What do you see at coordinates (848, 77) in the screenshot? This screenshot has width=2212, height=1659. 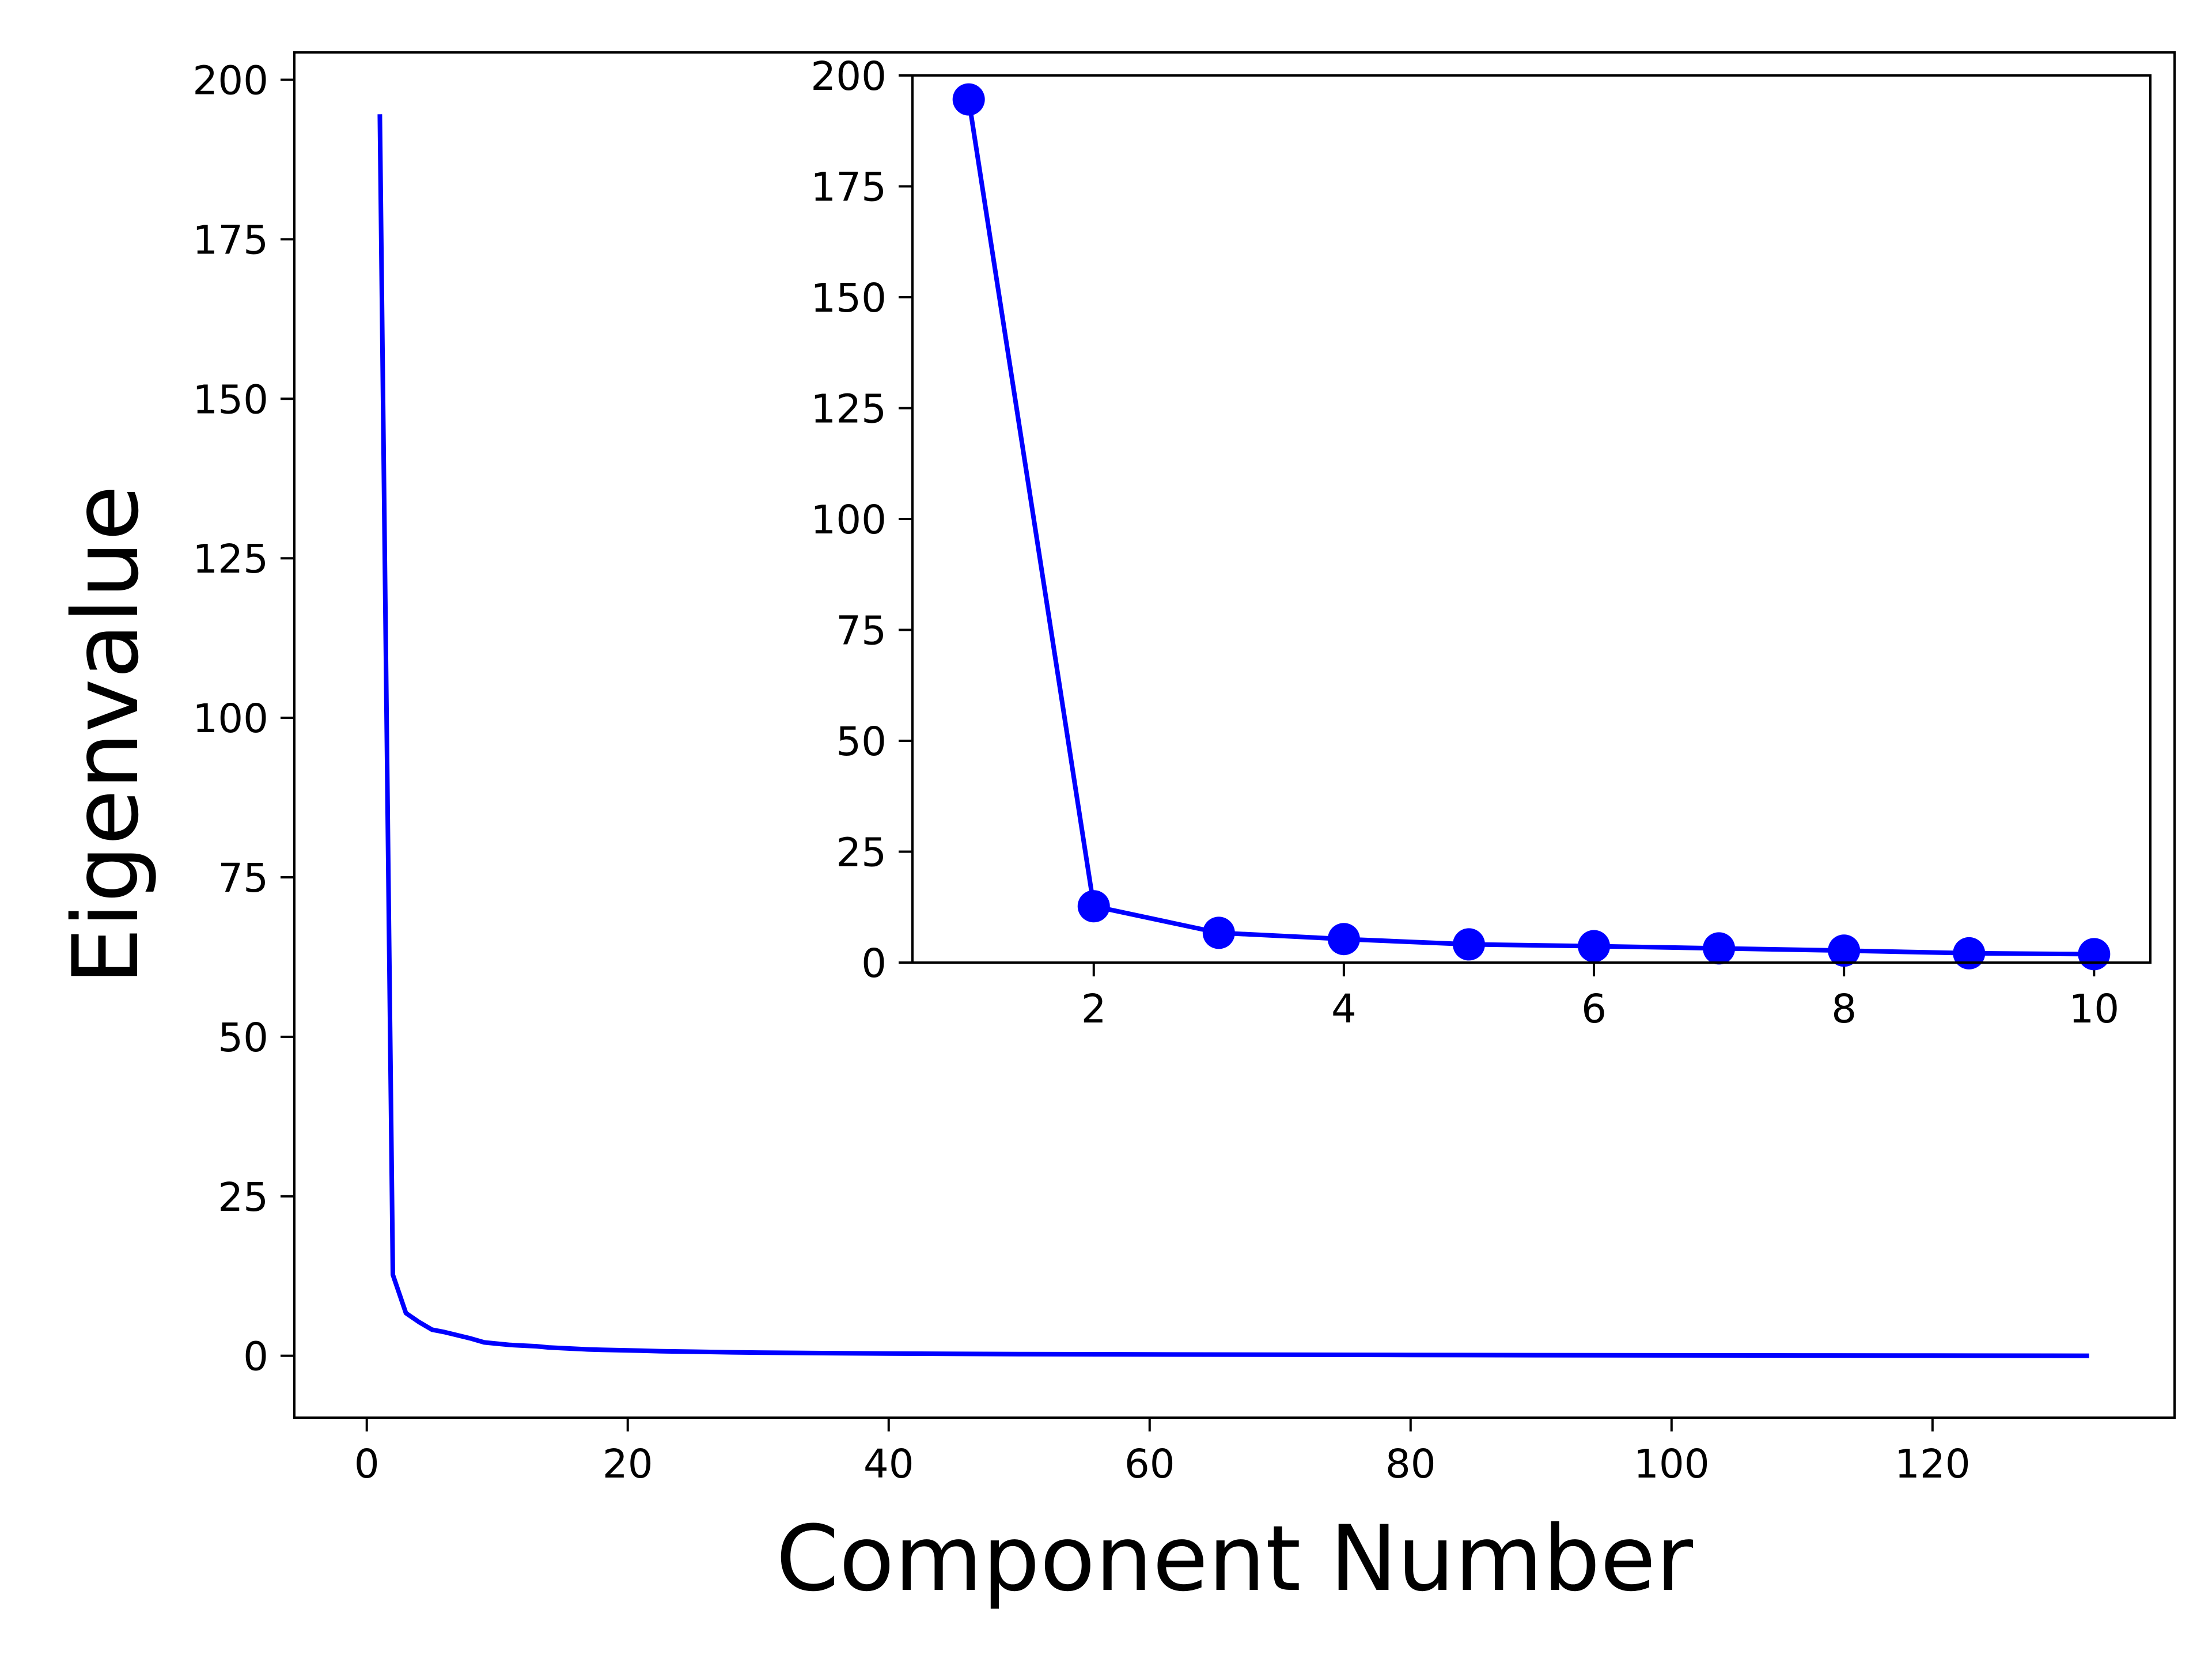 I see `inset-y-tick-label: 200` at bounding box center [848, 77].